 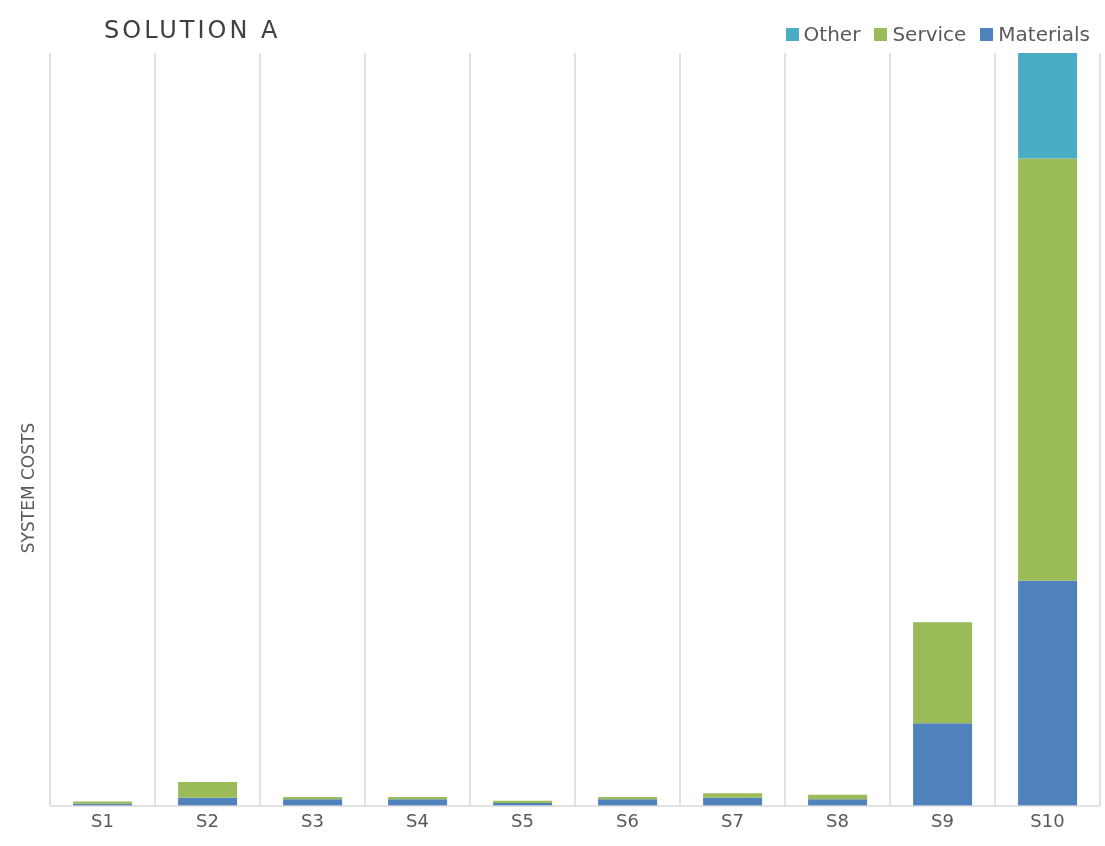 I want to click on legend-label: Other, so click(x=831, y=34).